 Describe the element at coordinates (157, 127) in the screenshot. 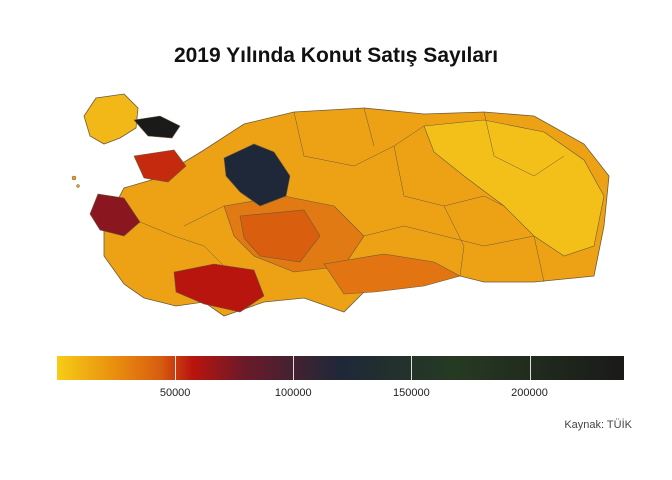

I see `istanbul` at that location.